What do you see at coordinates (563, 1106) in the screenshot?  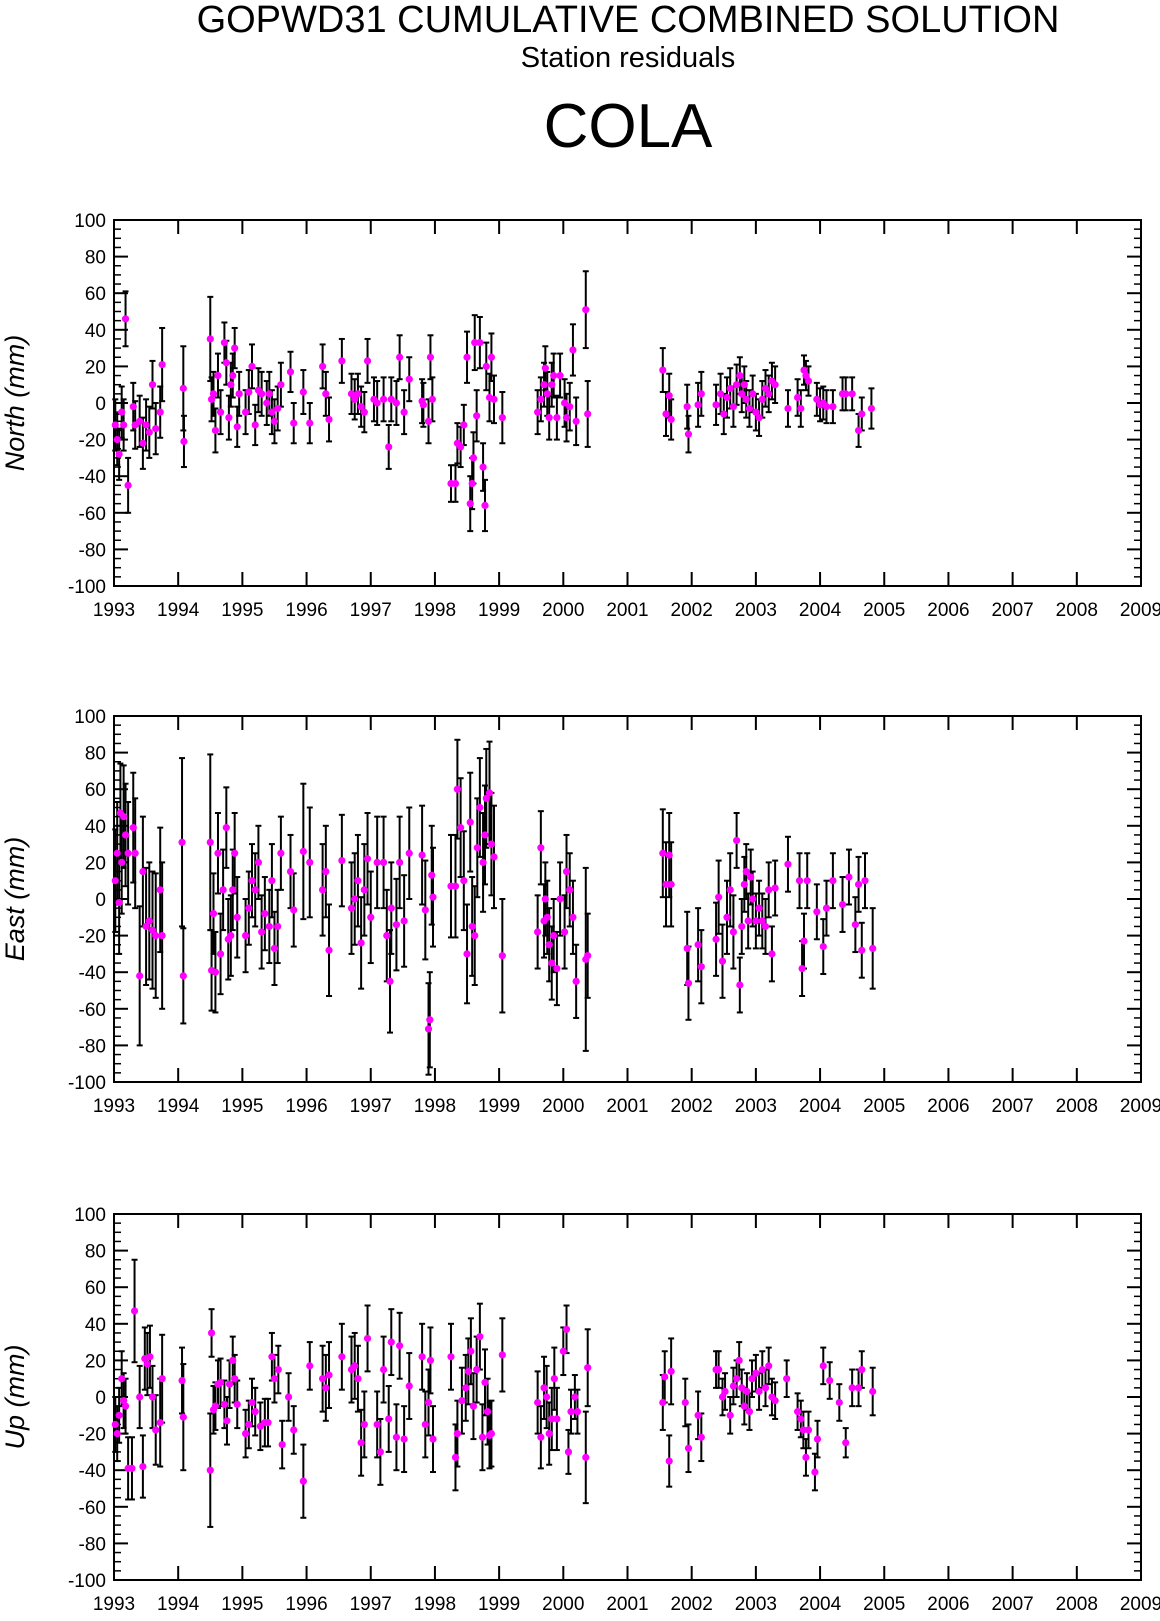 I see `x-tick-label: 2000` at bounding box center [563, 1106].